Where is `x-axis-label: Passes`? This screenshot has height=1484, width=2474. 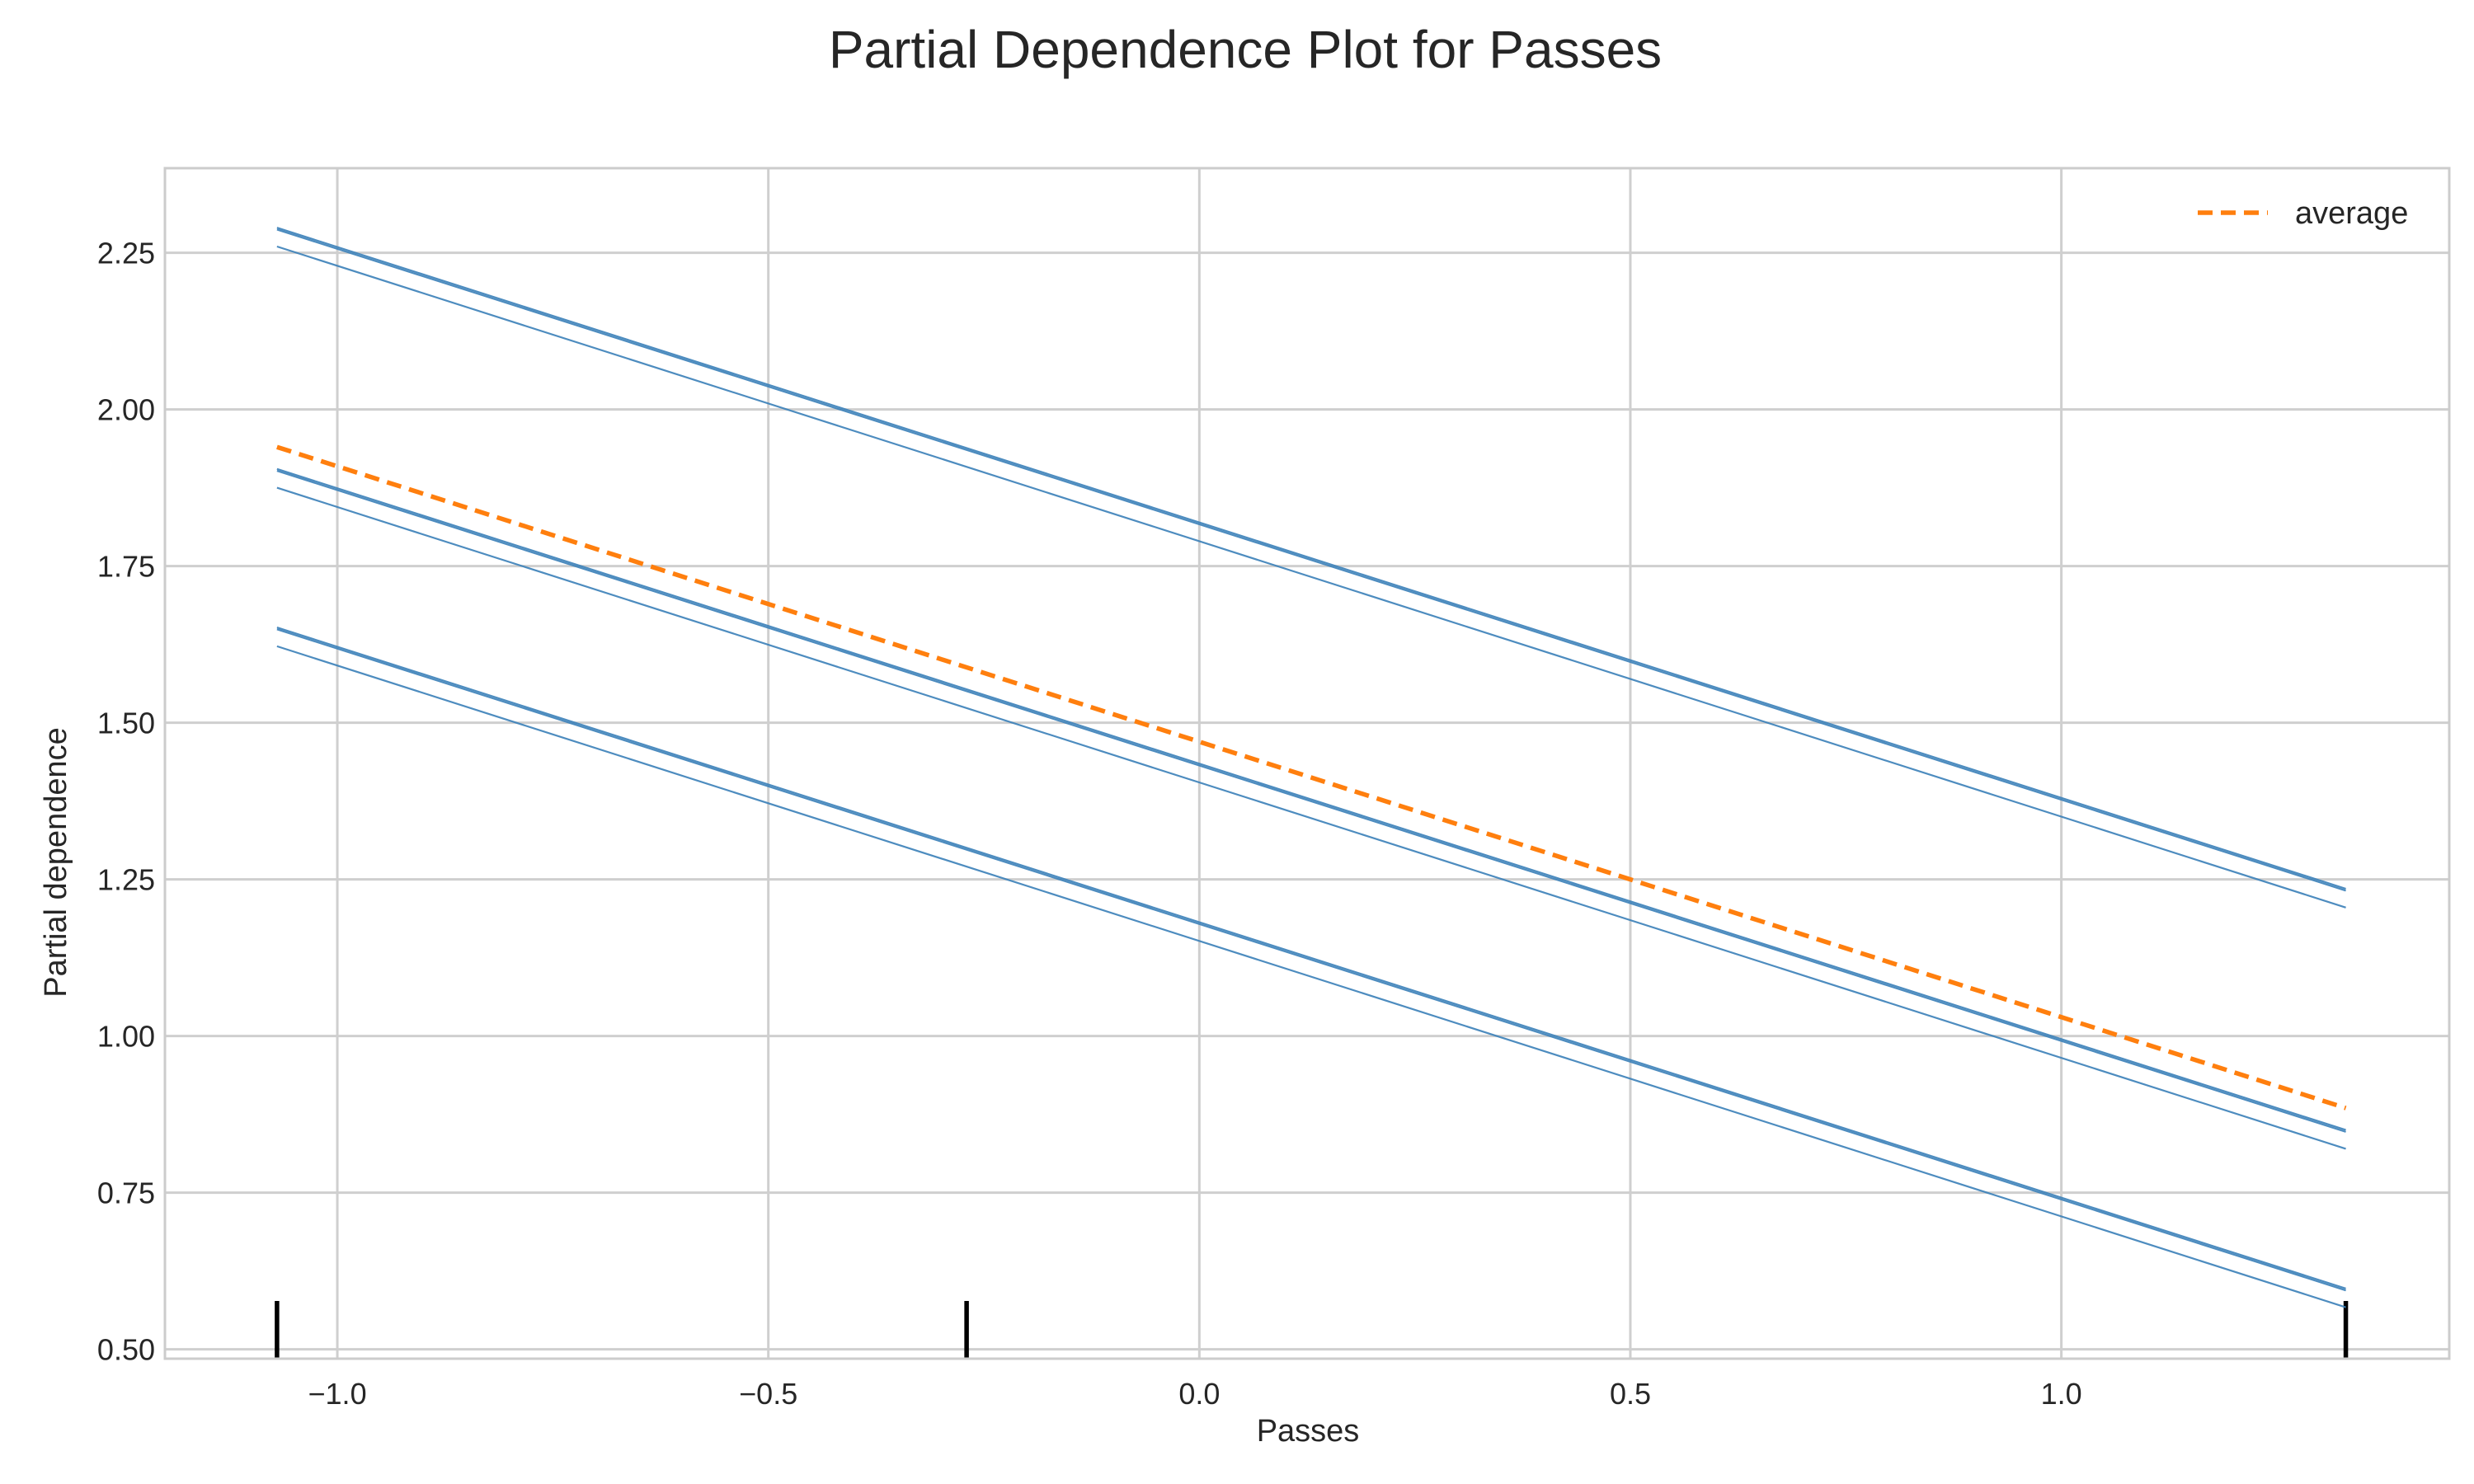 x-axis-label: Passes is located at coordinates (1308, 1431).